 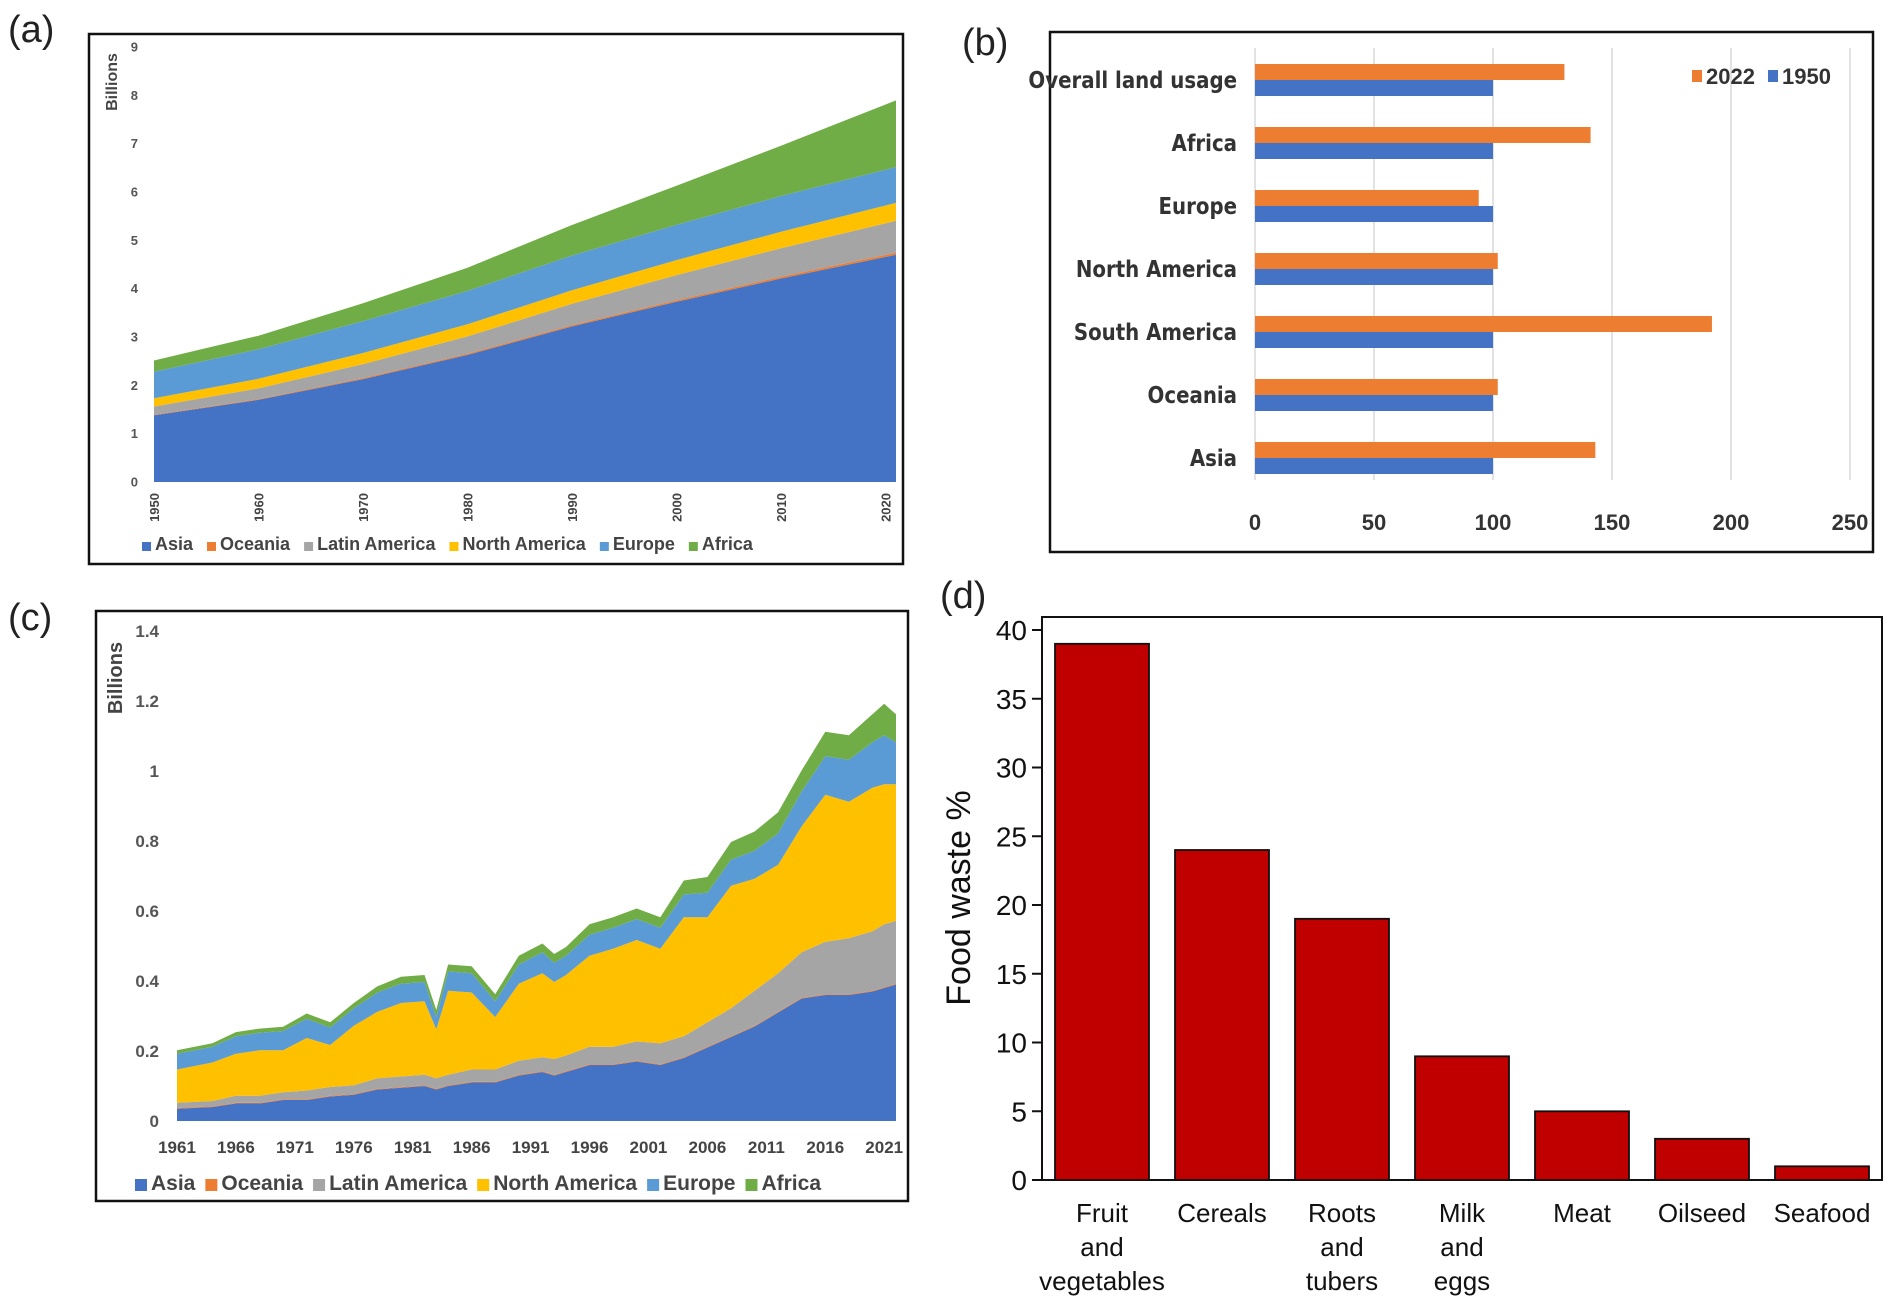 What do you see at coordinates (212, 546) in the screenshot?
I see `legend-swatch-oceania` at bounding box center [212, 546].